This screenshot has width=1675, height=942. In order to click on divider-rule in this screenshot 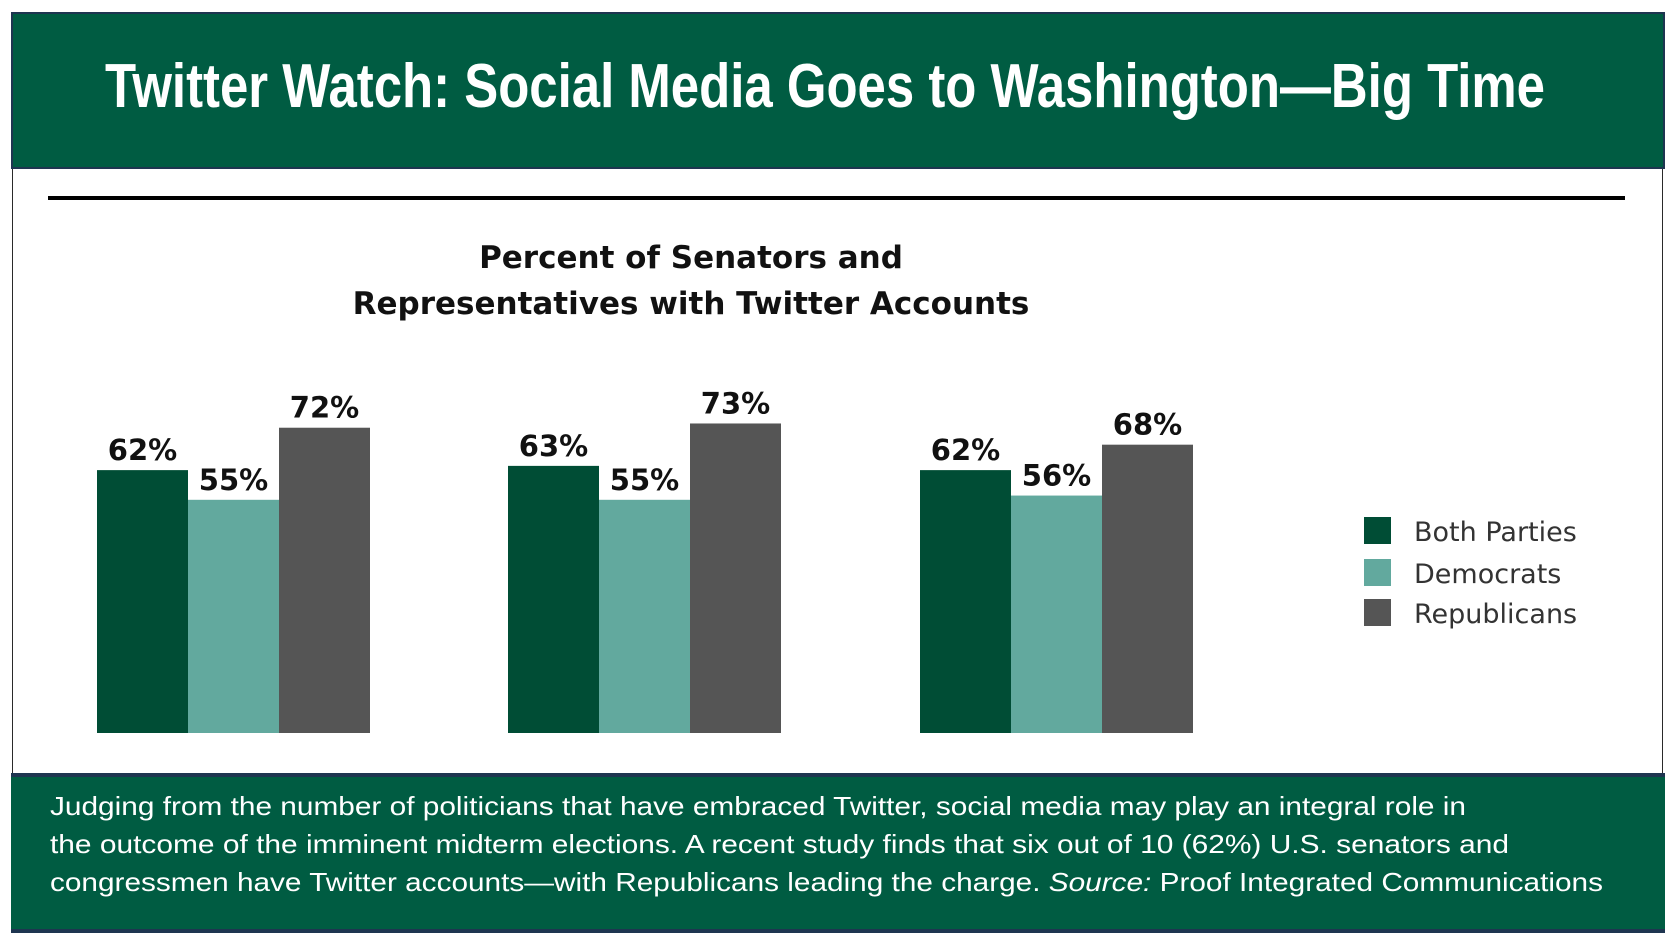, I will do `click(836, 198)`.